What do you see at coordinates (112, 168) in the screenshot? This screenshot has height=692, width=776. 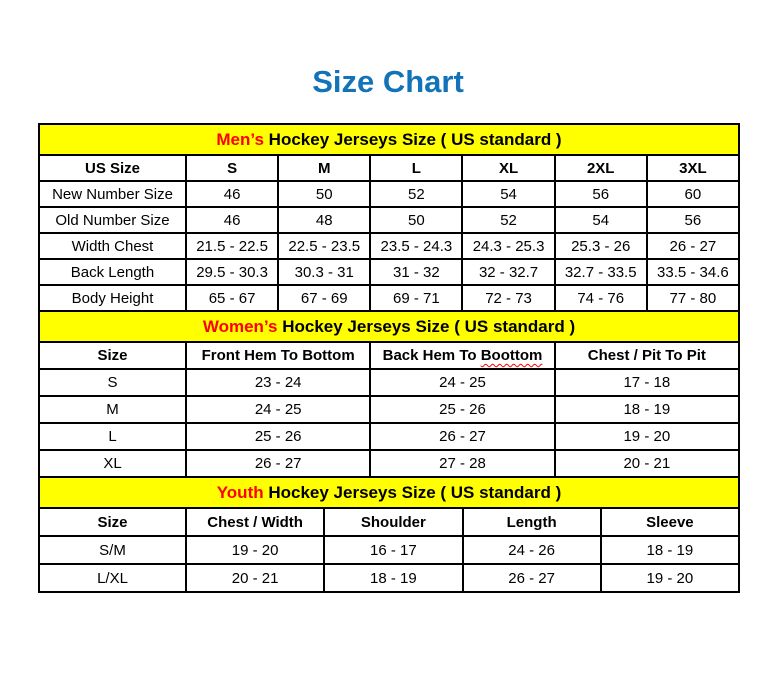 I see `column-header: US Size` at bounding box center [112, 168].